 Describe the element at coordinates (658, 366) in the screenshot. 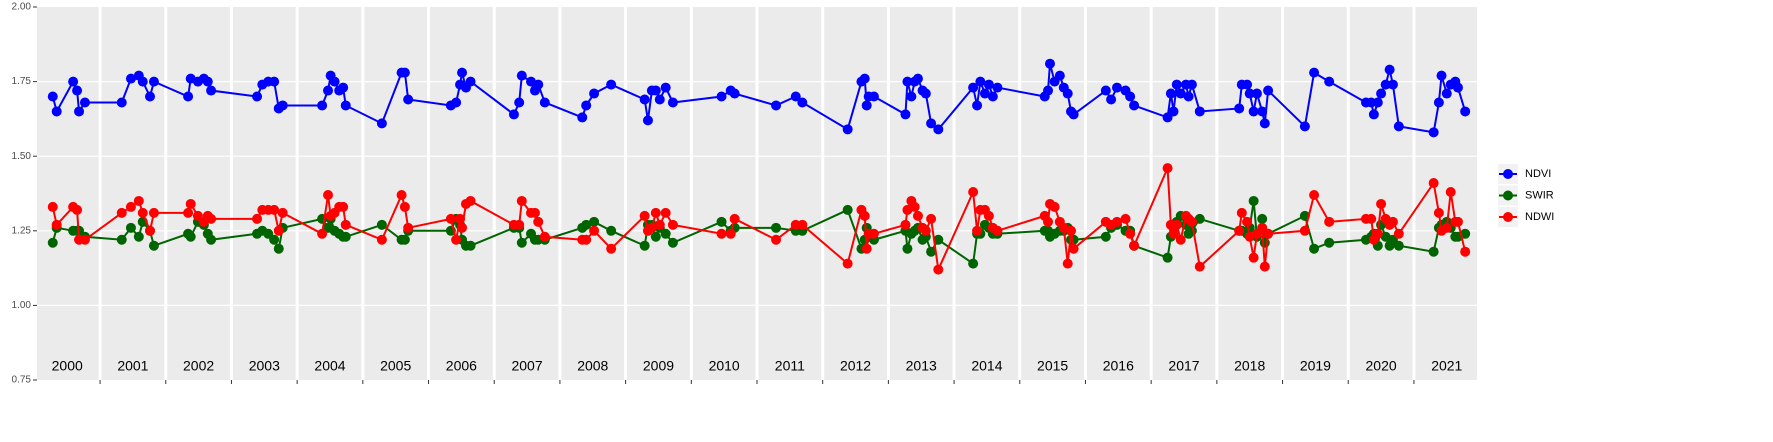

I see `year-label: 2009` at that location.